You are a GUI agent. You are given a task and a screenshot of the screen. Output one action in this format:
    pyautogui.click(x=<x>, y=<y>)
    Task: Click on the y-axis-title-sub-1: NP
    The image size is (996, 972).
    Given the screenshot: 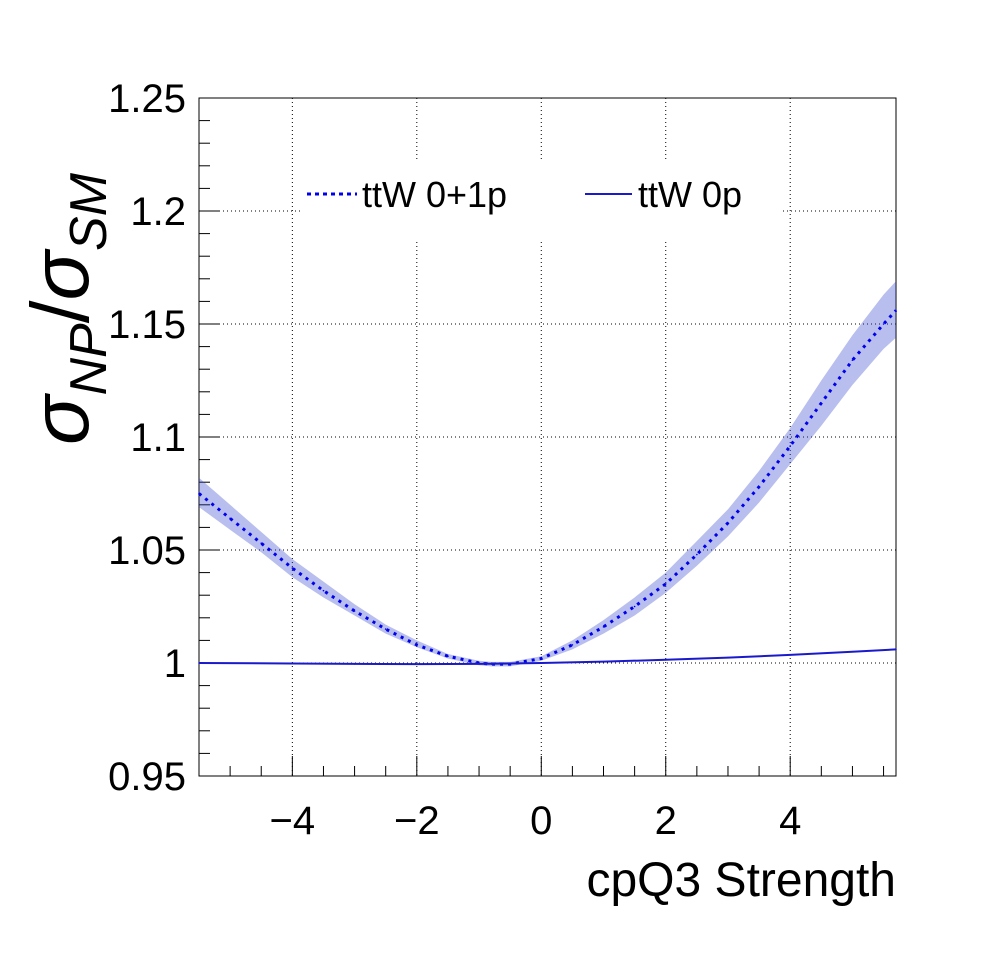 What is the action you would take?
    pyautogui.click(x=89, y=359)
    